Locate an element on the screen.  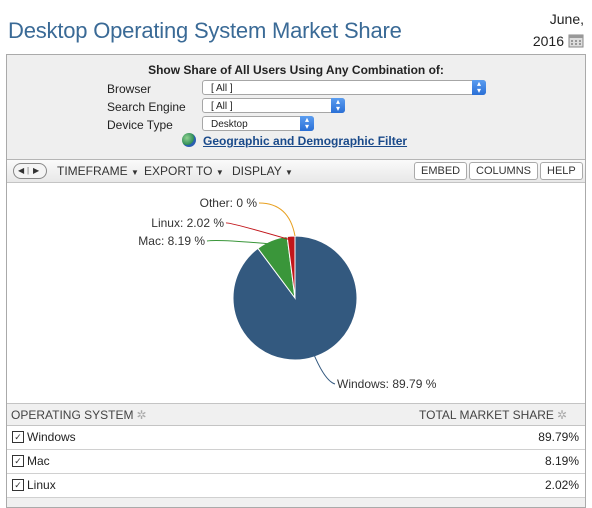
os-name: Windows is located at coordinates (51, 437).